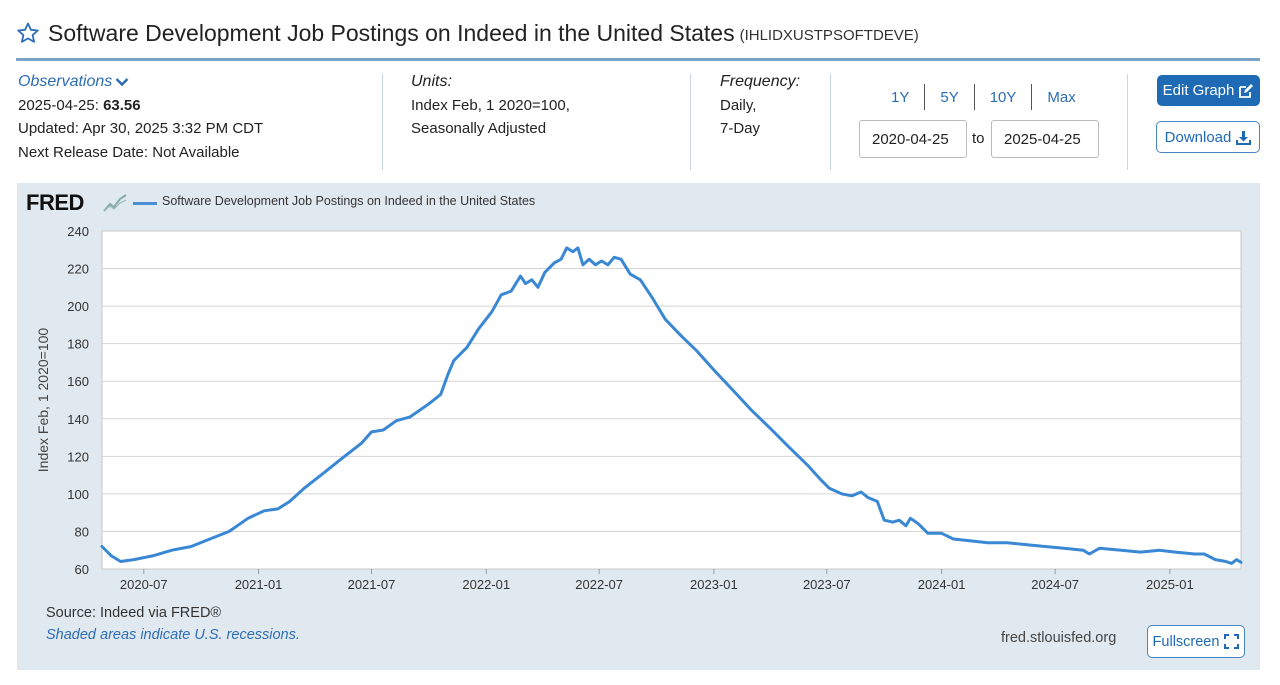 The width and height of the screenshot is (1280, 685). What do you see at coordinates (1002, 97) in the screenshot?
I see `range-tab-10y: 10Y` at bounding box center [1002, 97].